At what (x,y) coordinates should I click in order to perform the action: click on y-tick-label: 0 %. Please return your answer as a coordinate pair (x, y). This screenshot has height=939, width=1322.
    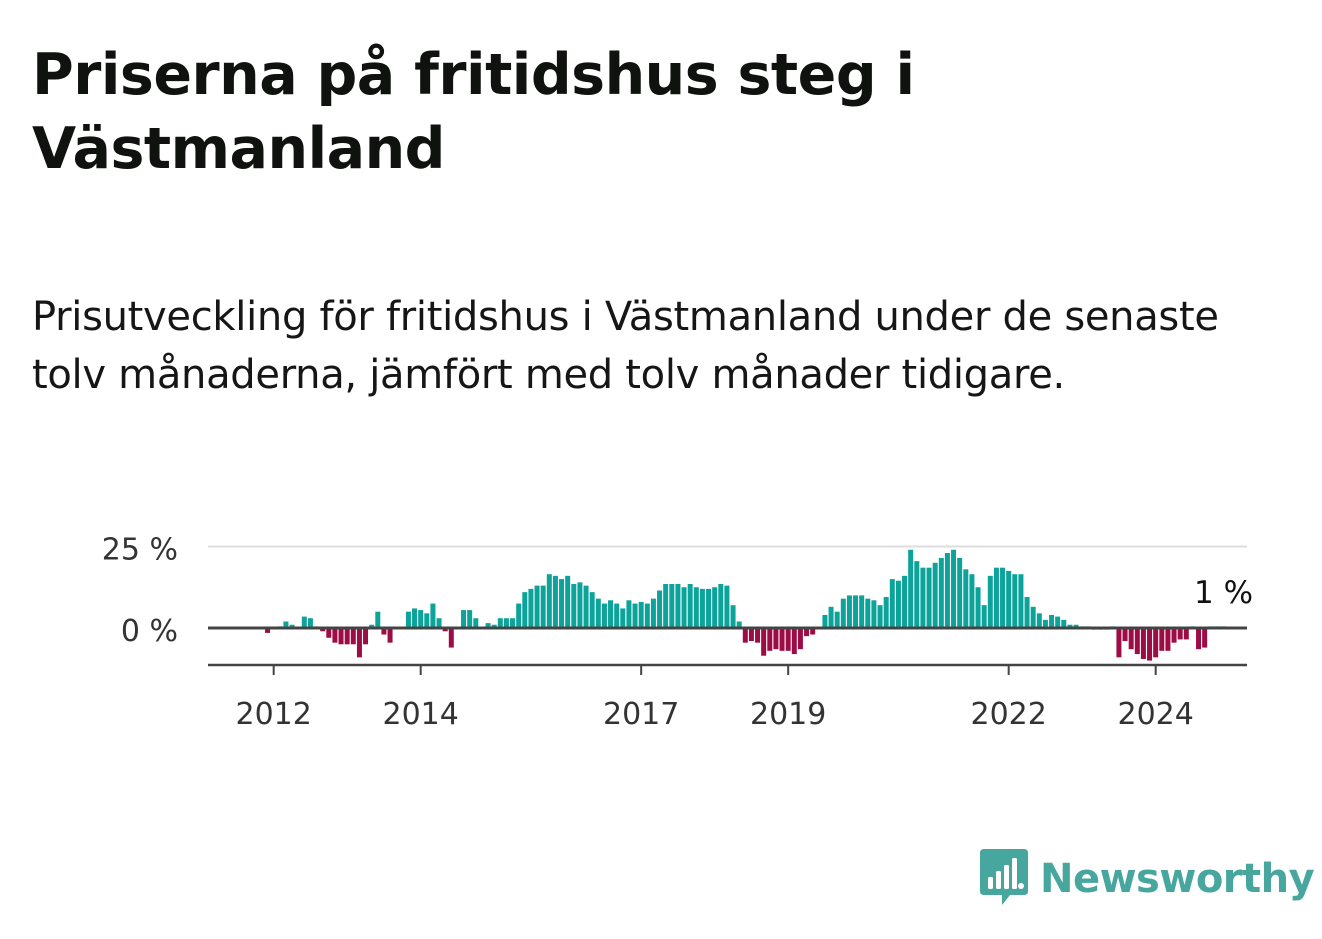
    Looking at the image, I should click on (149, 631).